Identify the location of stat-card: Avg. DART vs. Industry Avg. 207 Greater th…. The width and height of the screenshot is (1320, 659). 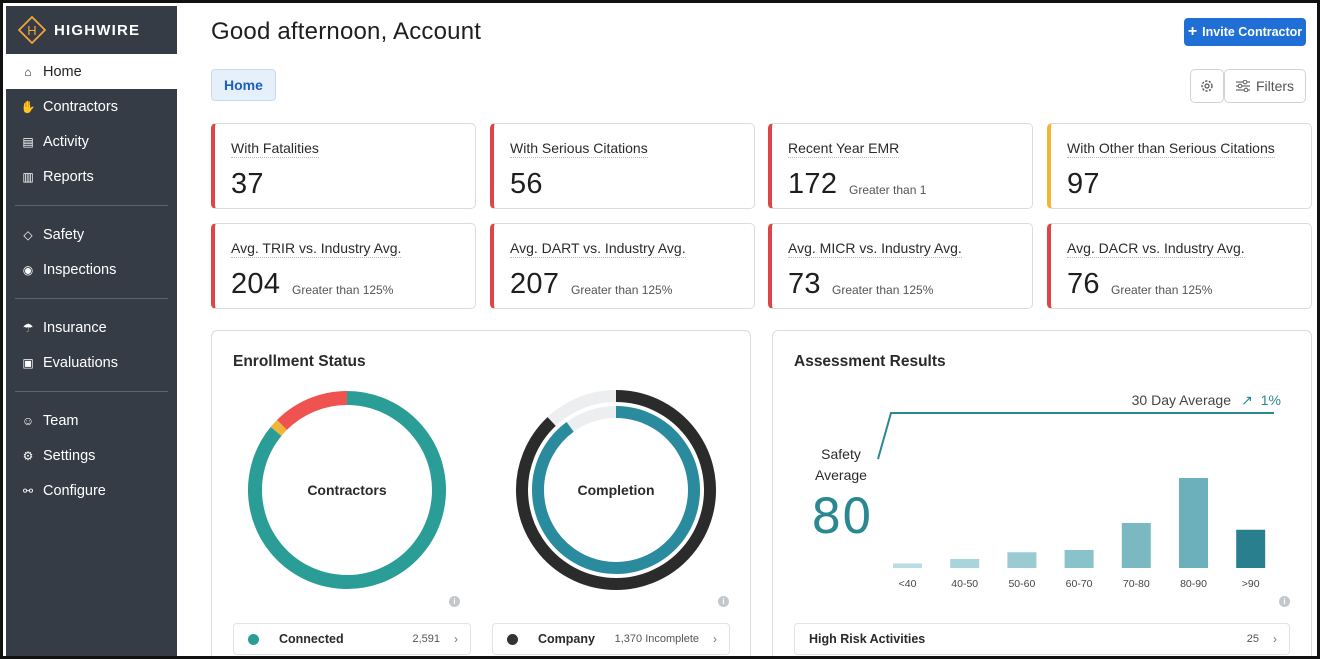
(622, 266).